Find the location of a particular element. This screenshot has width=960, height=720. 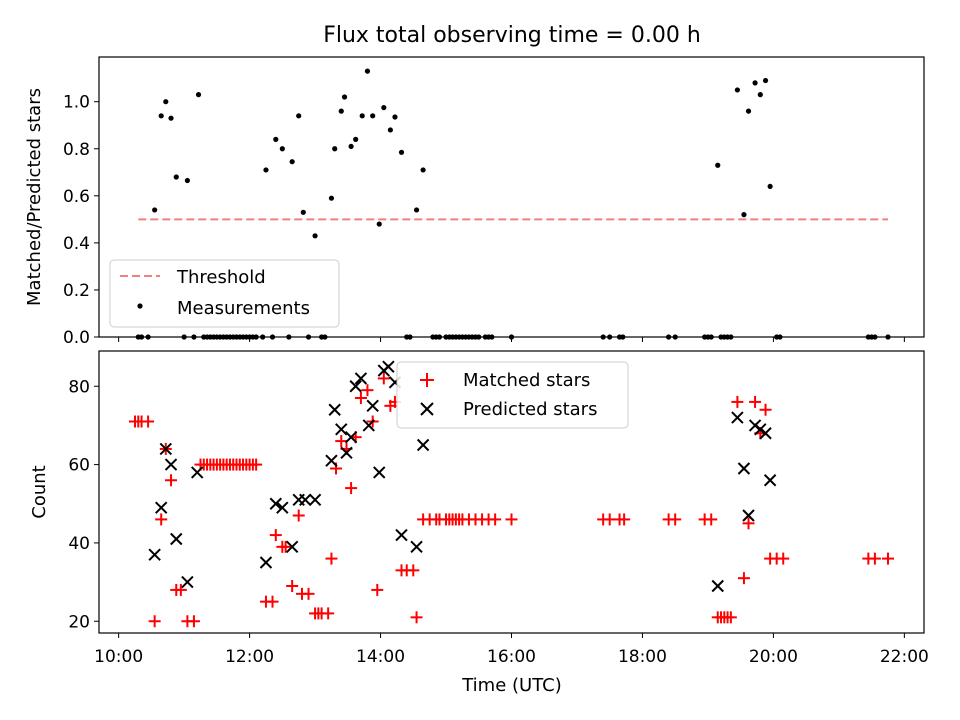

top-y-tick-label: 0.0 is located at coordinates (76, 338).